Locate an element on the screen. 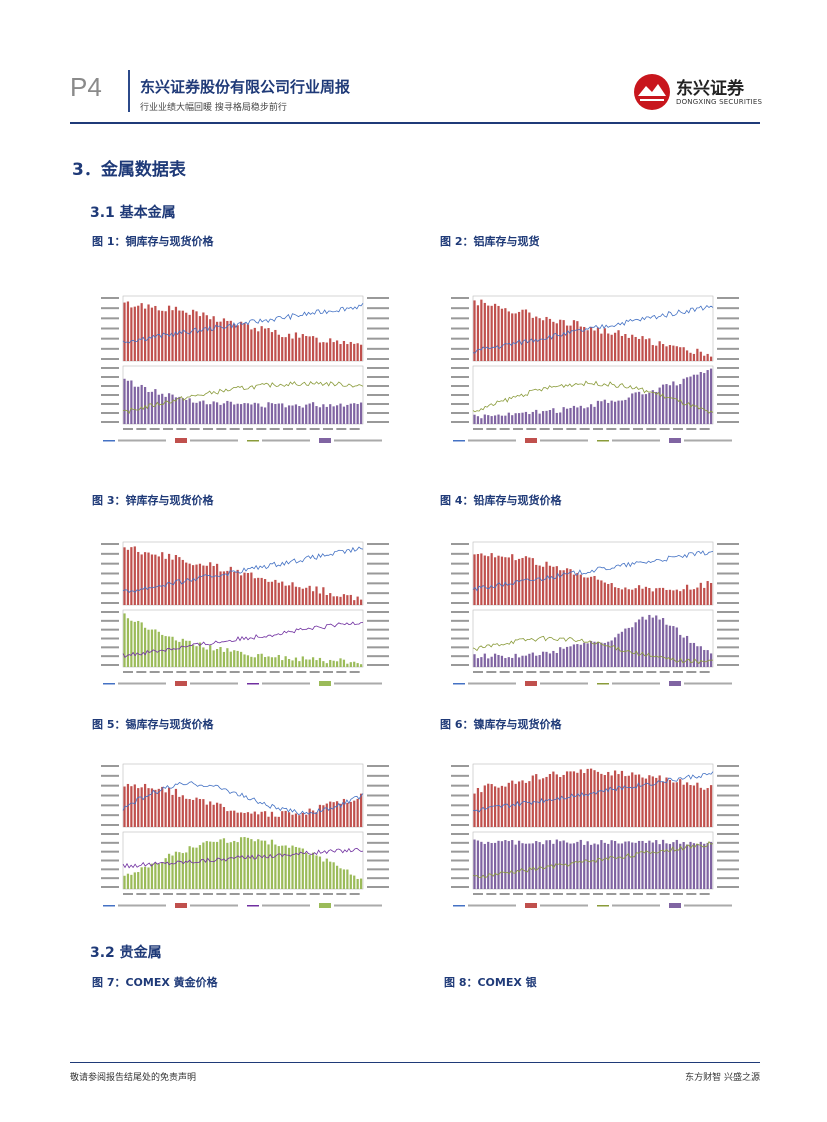 This screenshot has height=1122, width=827. footer-rule is located at coordinates (415, 1062).